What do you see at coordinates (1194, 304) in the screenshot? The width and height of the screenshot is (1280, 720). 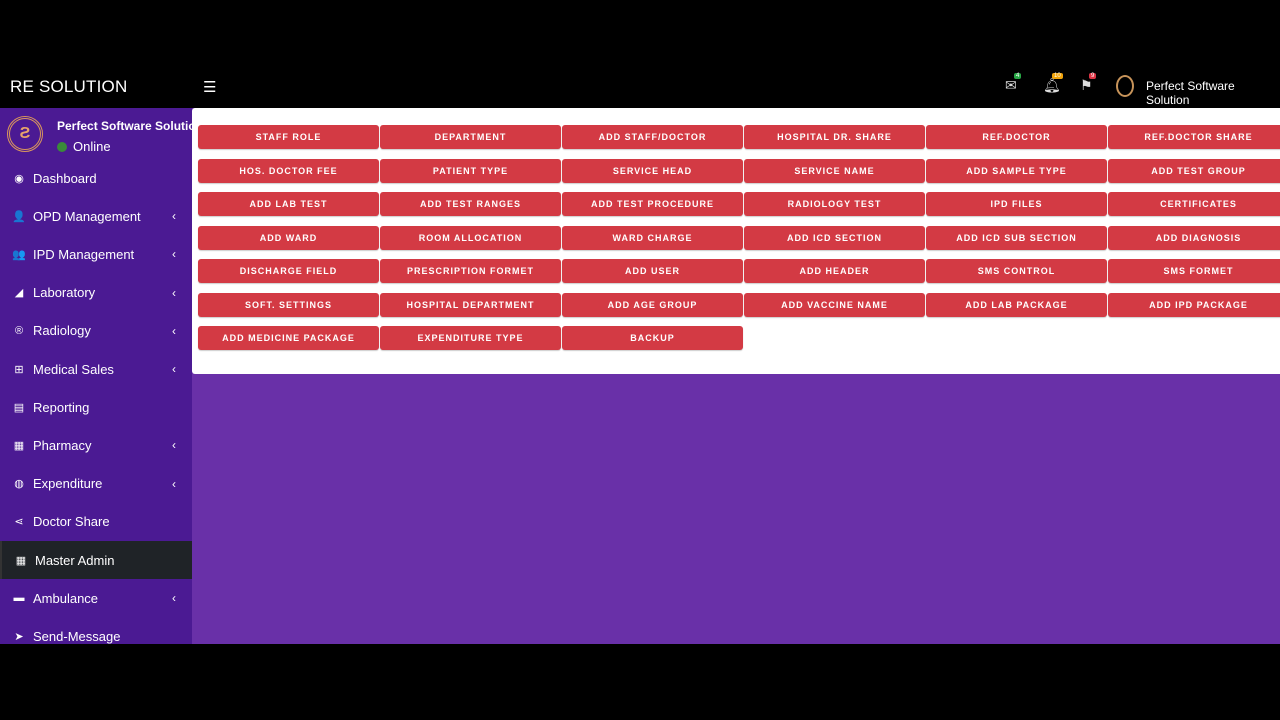 I see `master-button-add-ipd-package: ADD IPD PACKAGE` at bounding box center [1194, 304].